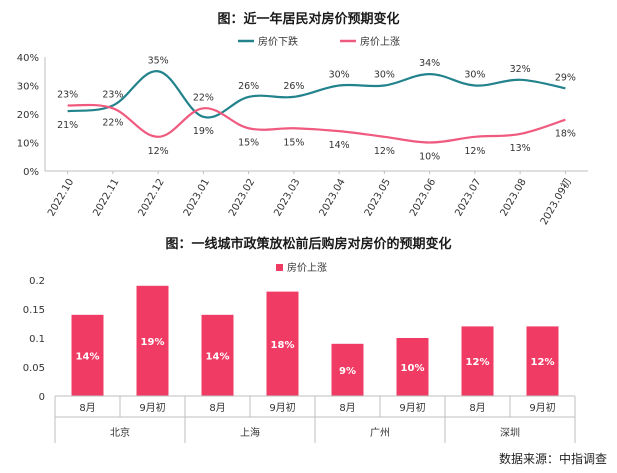 The width and height of the screenshot is (617, 473). Describe the element at coordinates (242, 197) in the screenshot. I see `x-tick-label: 2023.02` at that location.